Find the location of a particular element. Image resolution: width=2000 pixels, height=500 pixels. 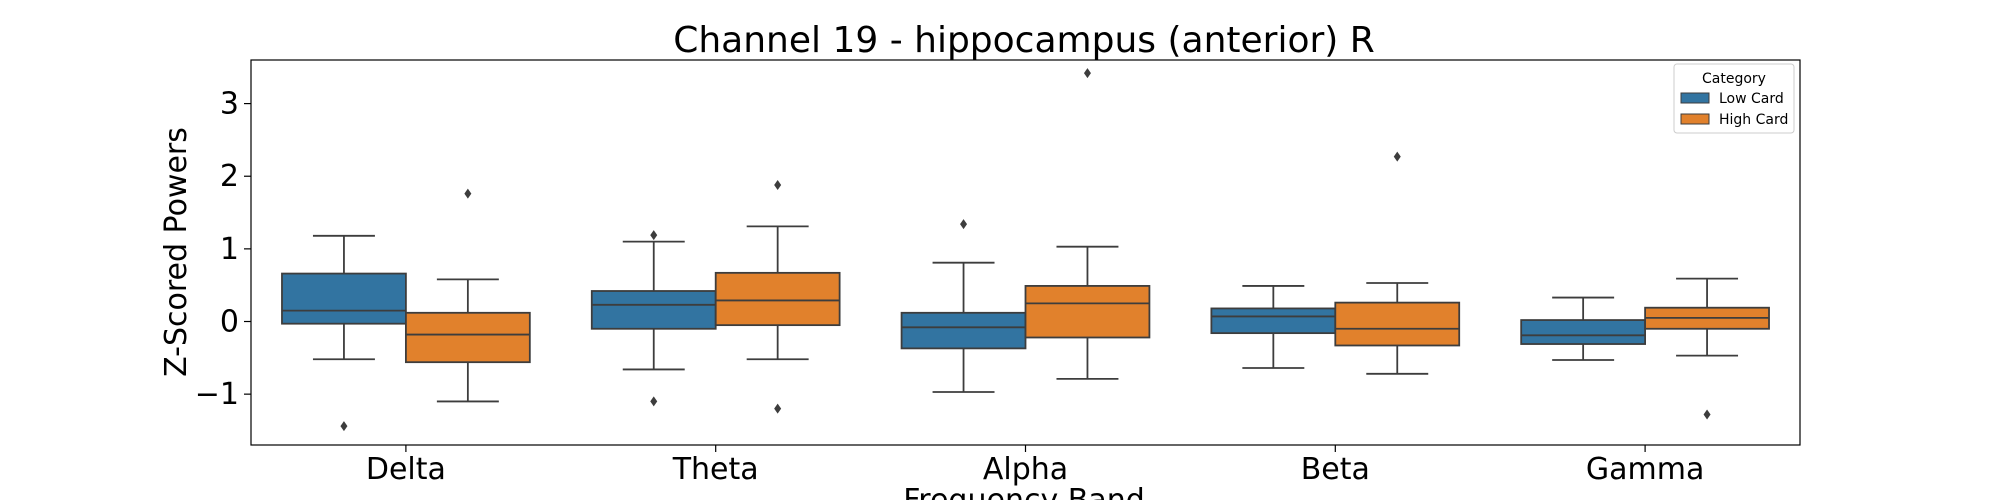

y-tick-label: 1 is located at coordinates (229, 249).